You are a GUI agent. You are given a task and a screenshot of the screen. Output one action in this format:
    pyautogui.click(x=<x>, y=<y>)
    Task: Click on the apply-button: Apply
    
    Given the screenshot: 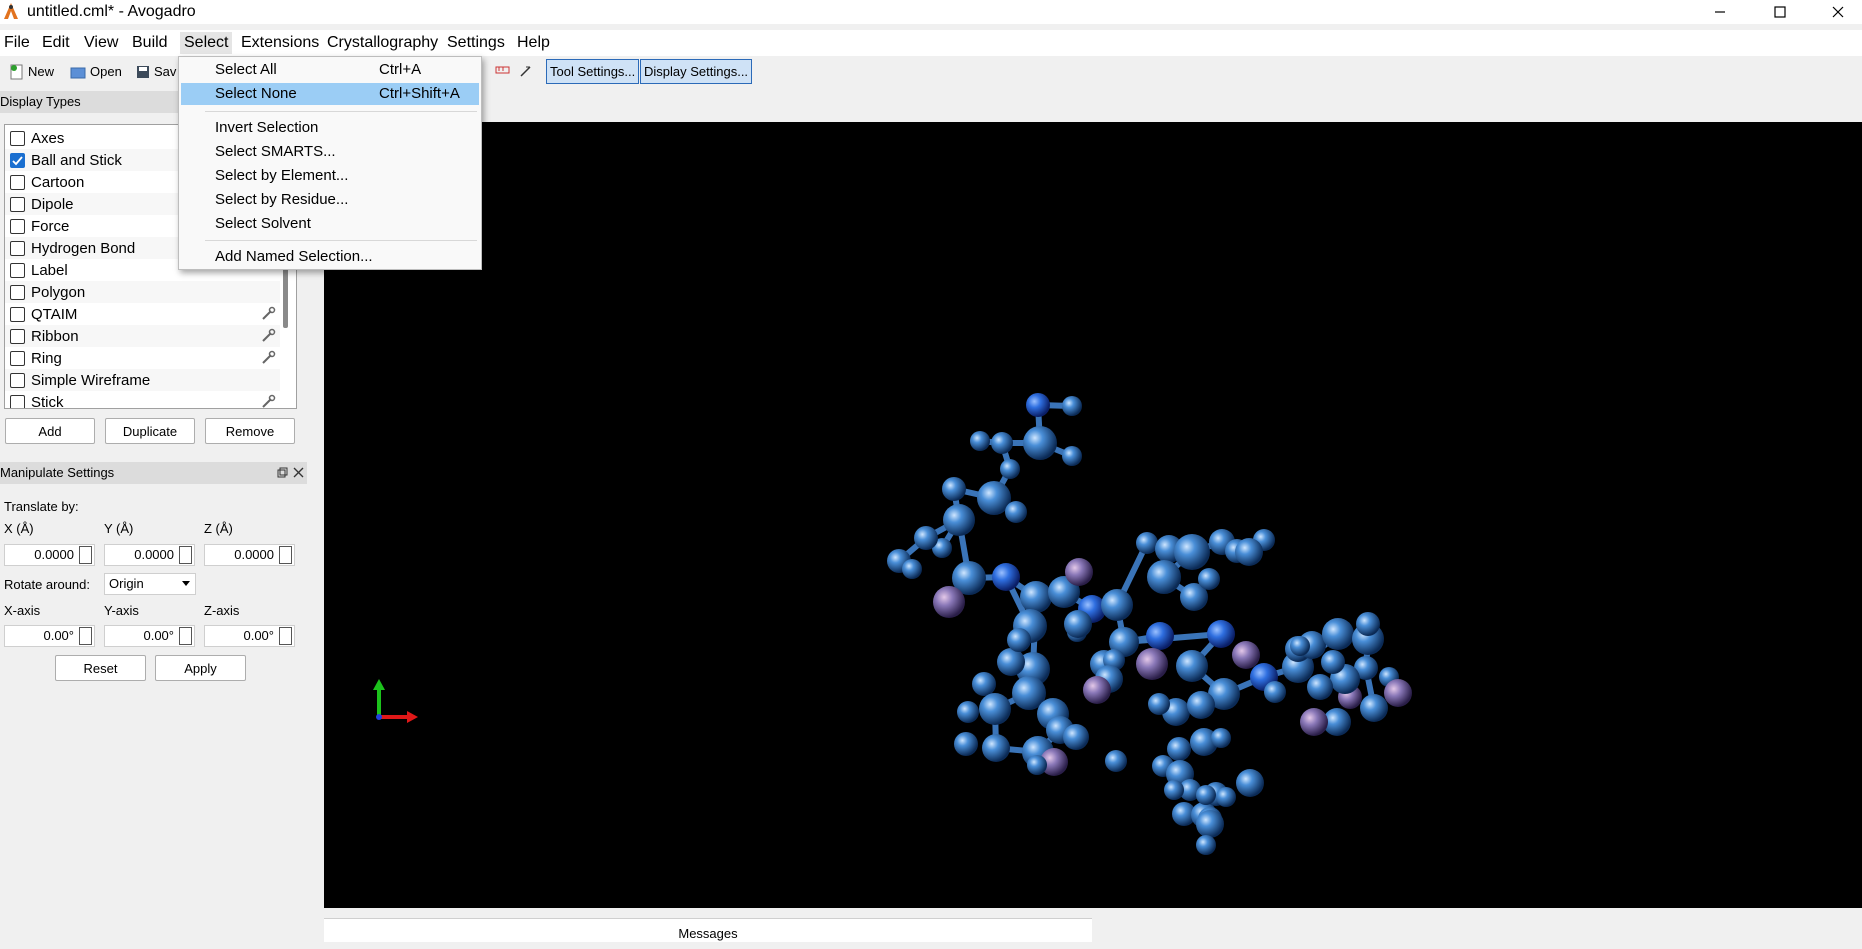 What is the action you would take?
    pyautogui.click(x=200, y=668)
    